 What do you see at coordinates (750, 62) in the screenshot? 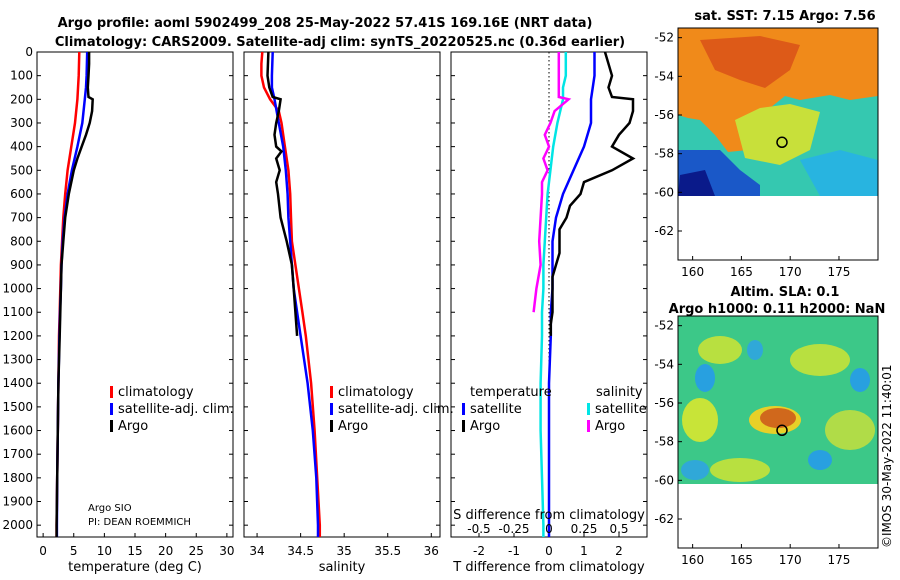
I see `sst-hot-core` at bounding box center [750, 62].